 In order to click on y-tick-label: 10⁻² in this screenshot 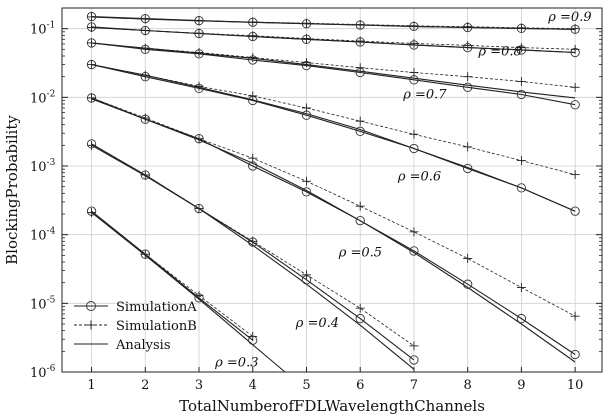, I will do `click(42, 97)`.